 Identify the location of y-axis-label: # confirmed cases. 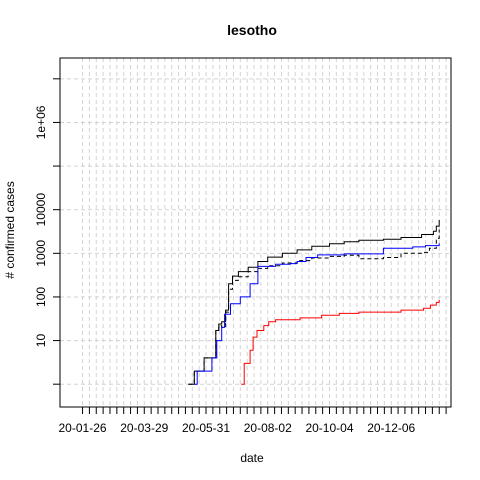
(10, 229).